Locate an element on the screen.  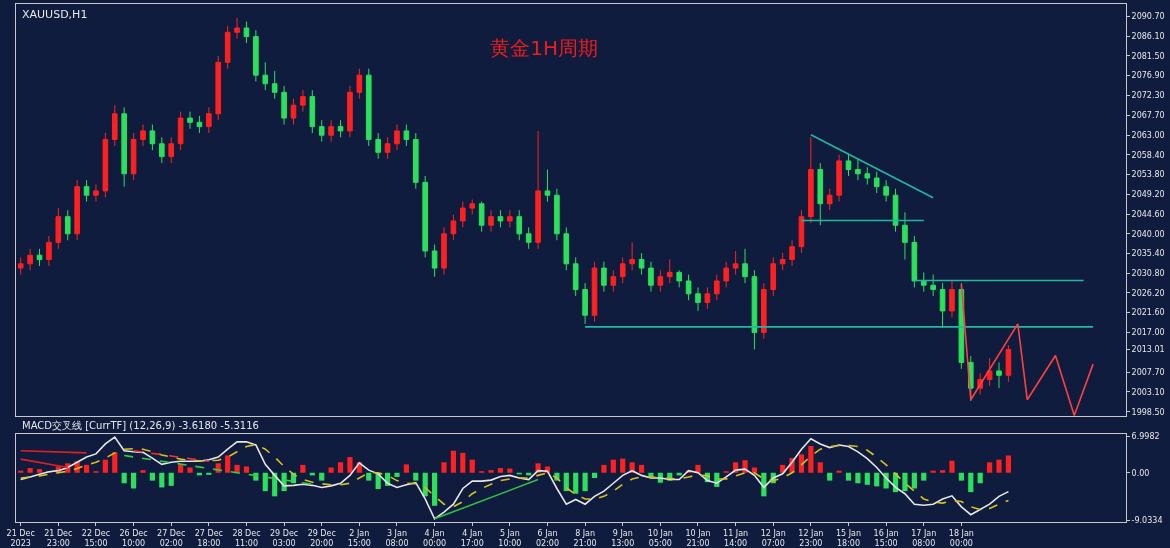
y-tick-label: 1998.50 is located at coordinates (1148, 412).